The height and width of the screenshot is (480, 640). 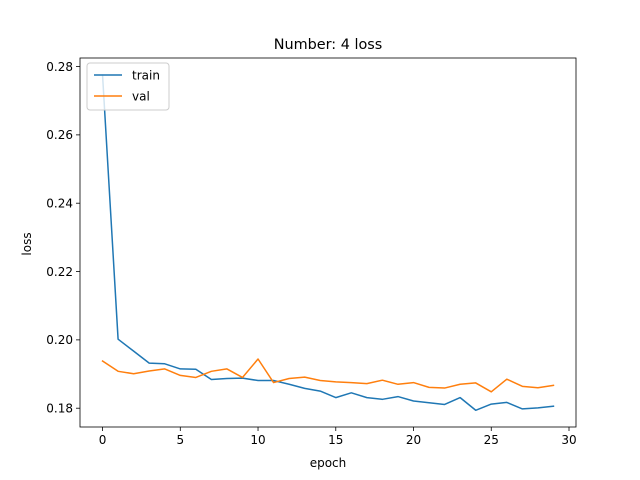 I want to click on x-tick-label: 20, so click(x=413, y=440).